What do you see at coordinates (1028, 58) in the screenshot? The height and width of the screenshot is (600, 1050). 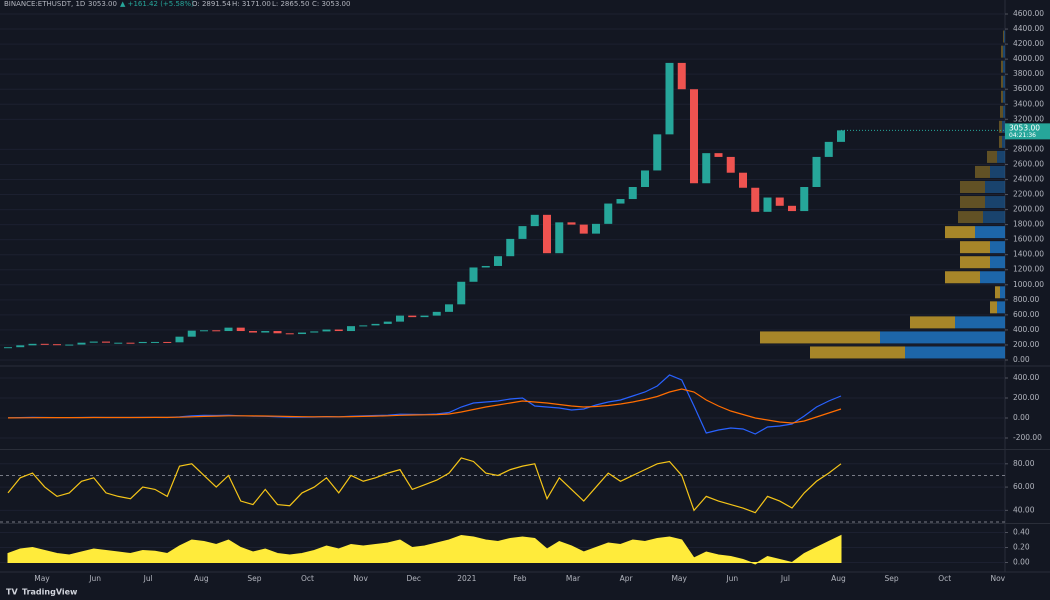 I see `y-tick-label: 4000.00` at bounding box center [1028, 58].